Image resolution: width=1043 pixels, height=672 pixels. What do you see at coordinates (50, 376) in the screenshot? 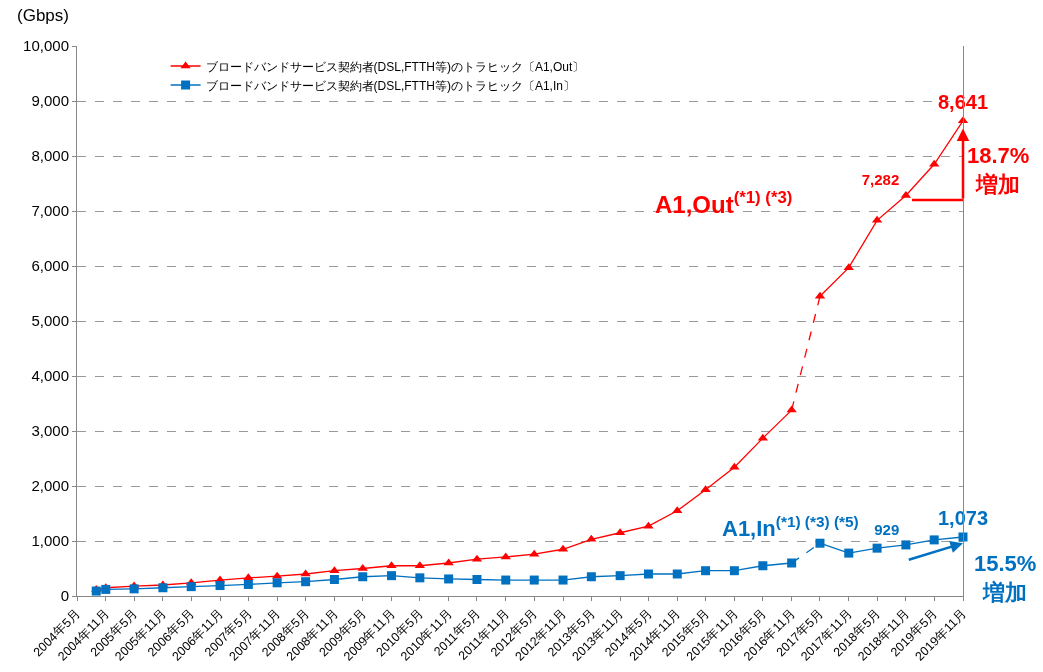
I see `y-tick-label: 4,000` at bounding box center [50, 376].